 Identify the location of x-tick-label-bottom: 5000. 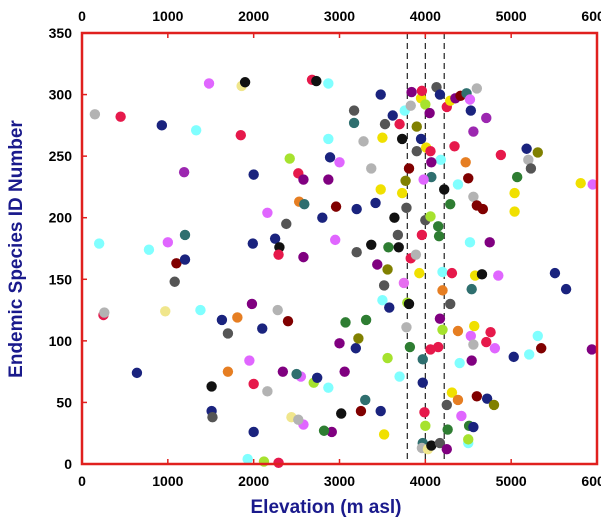
(511, 481).